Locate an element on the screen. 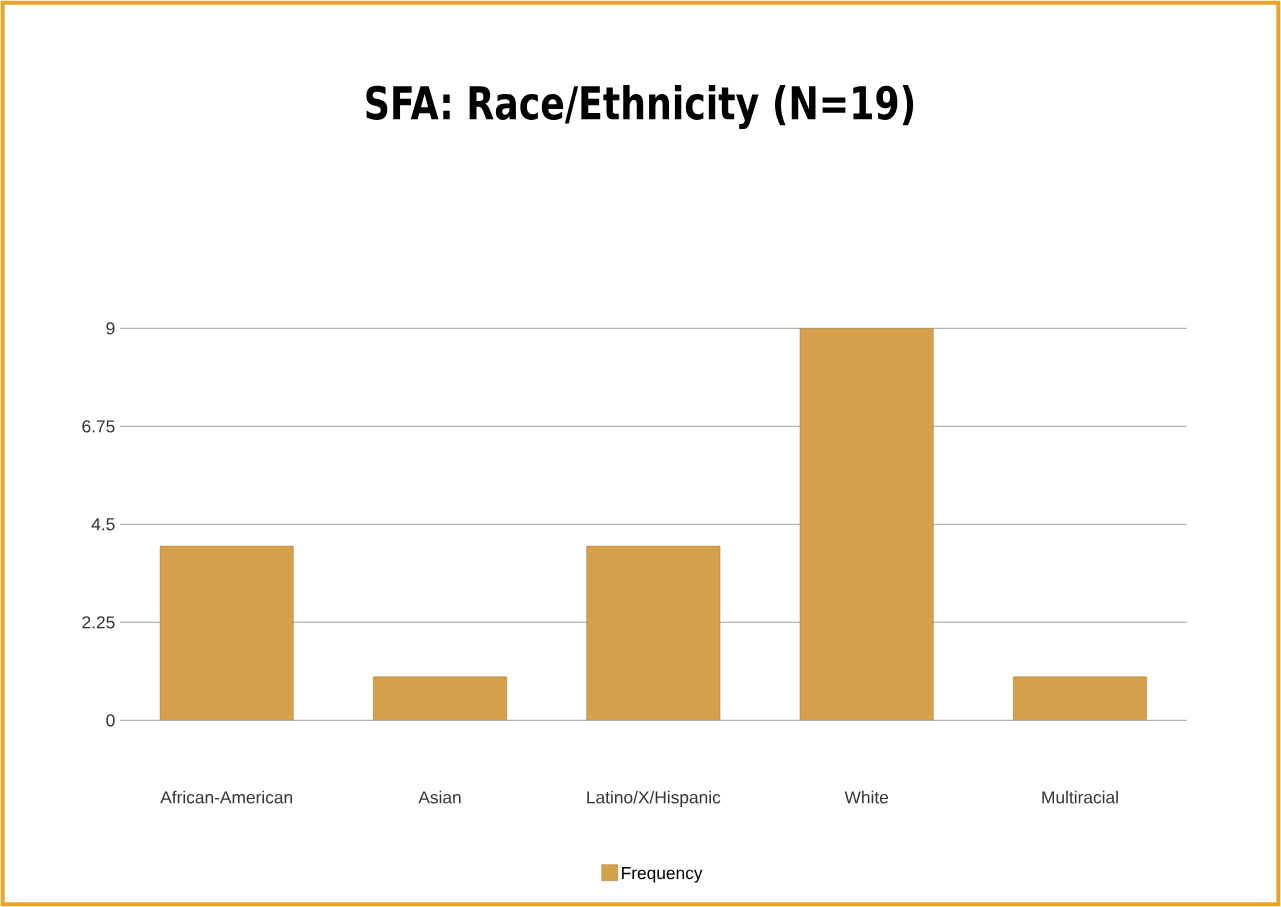  y-tick-label: 9 is located at coordinates (110, 328).